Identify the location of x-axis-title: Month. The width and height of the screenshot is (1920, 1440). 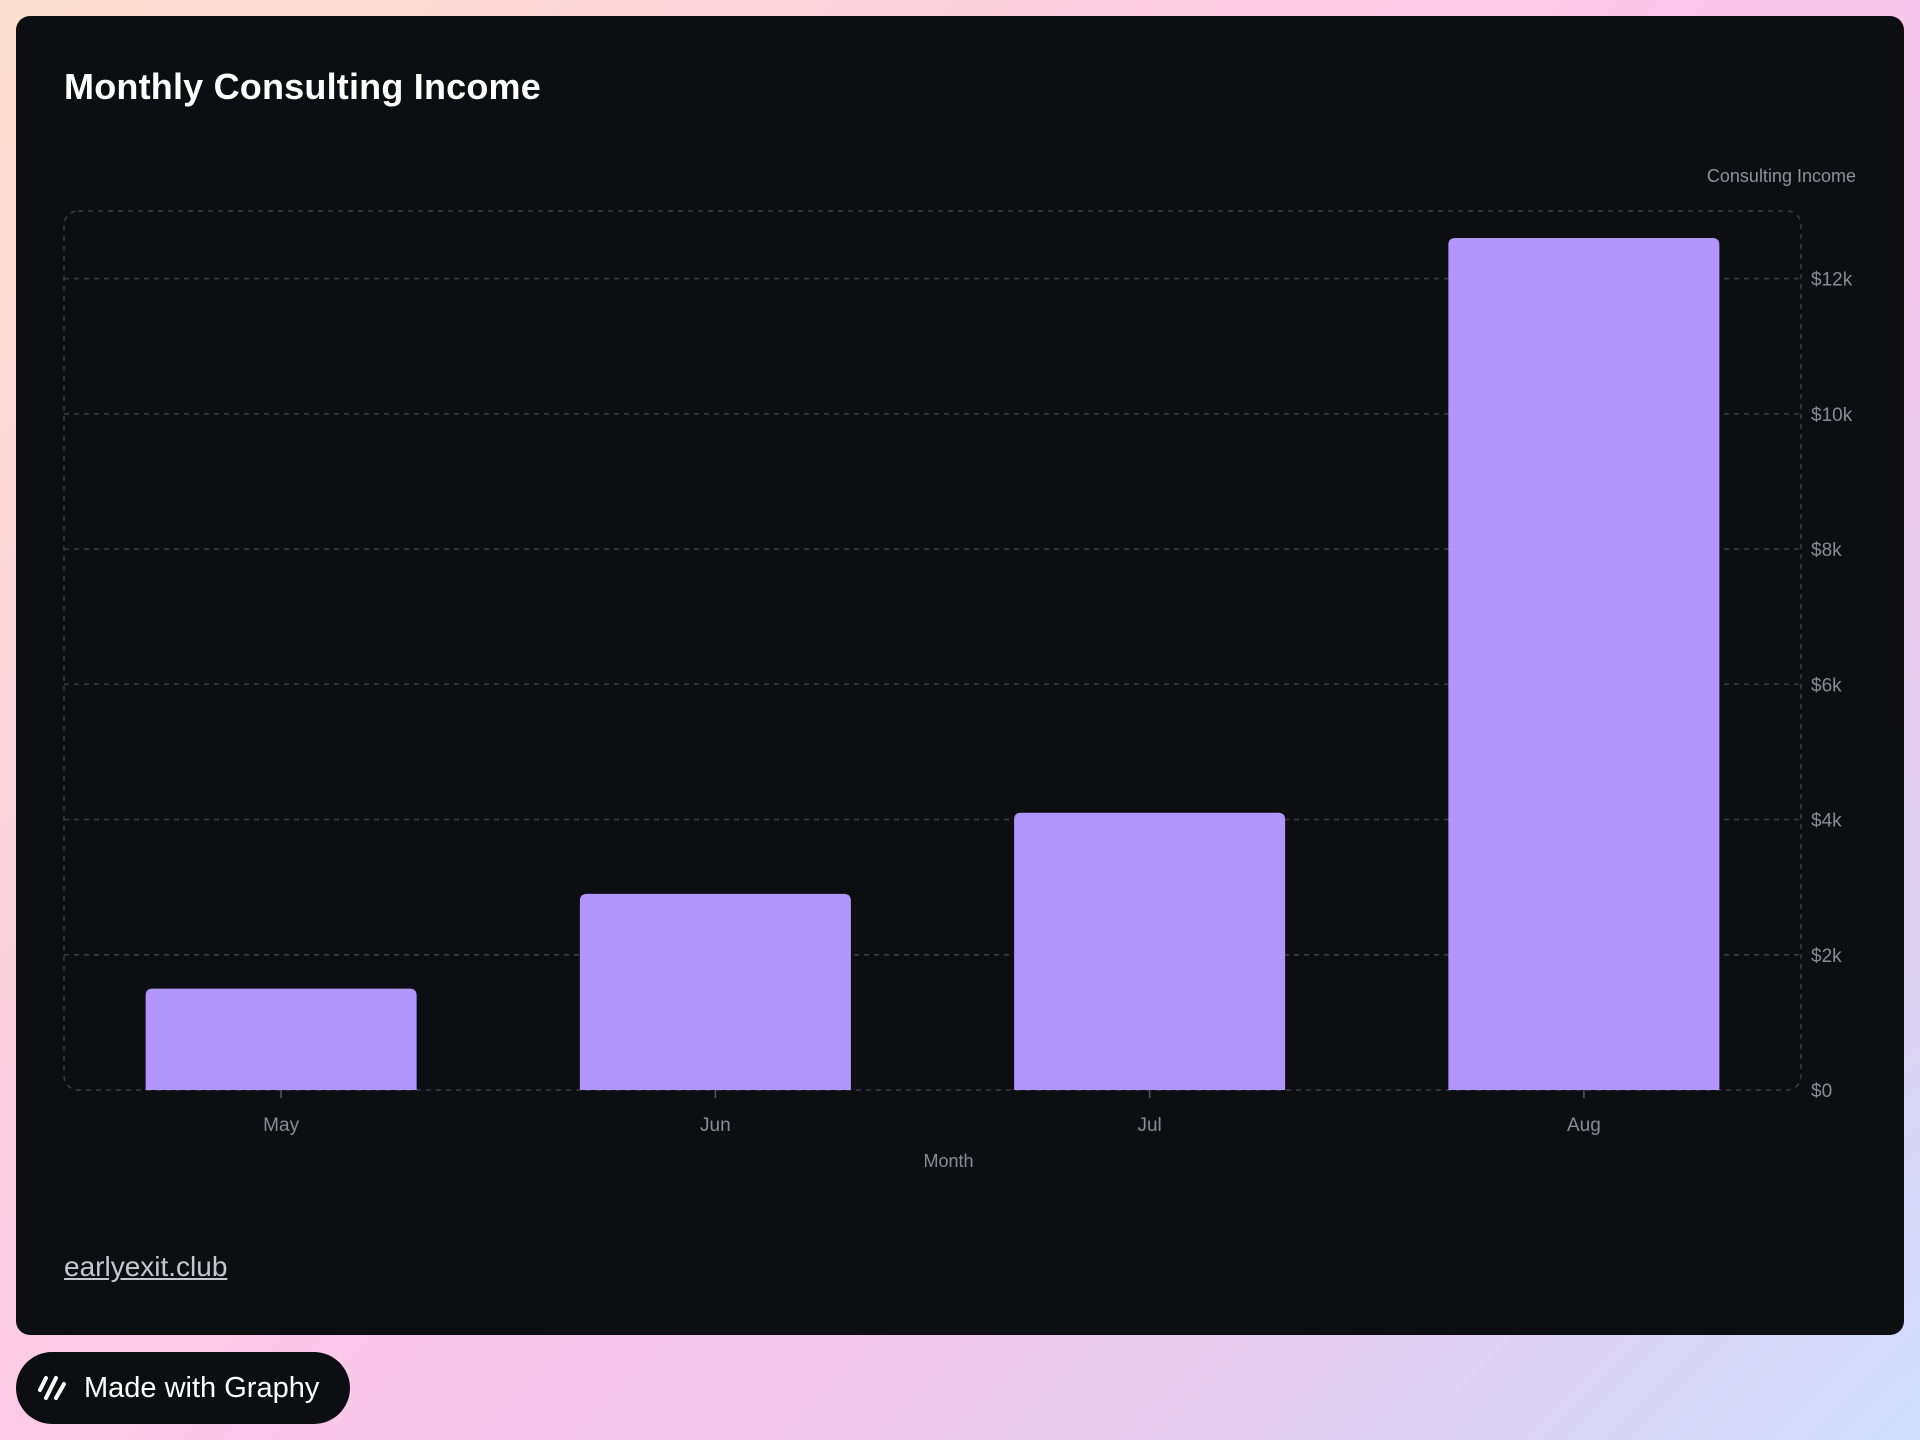
(948, 1161).